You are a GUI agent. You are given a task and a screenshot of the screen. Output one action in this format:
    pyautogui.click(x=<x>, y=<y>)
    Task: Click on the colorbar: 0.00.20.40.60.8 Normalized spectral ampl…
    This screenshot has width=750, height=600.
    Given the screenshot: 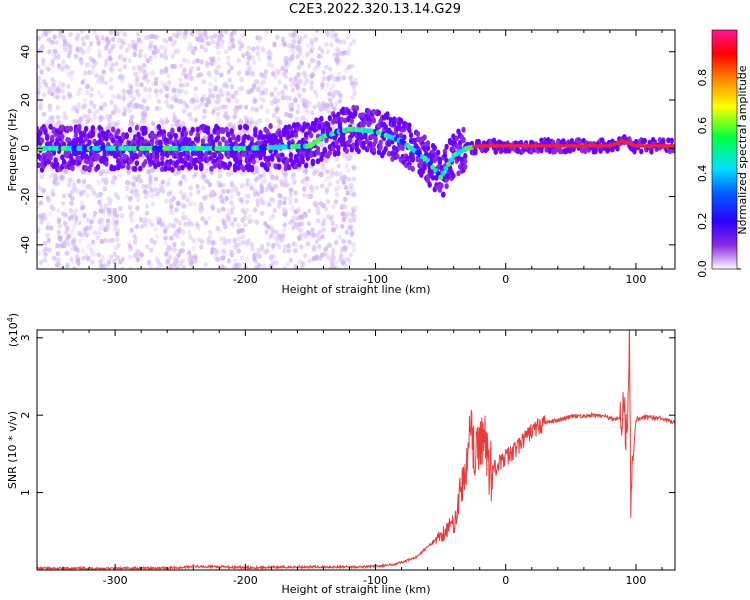 What is the action you would take?
    pyautogui.click(x=722, y=153)
    